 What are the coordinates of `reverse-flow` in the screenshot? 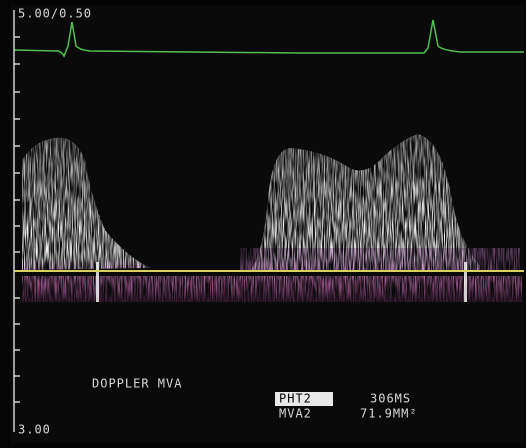 It's located at (272, 289).